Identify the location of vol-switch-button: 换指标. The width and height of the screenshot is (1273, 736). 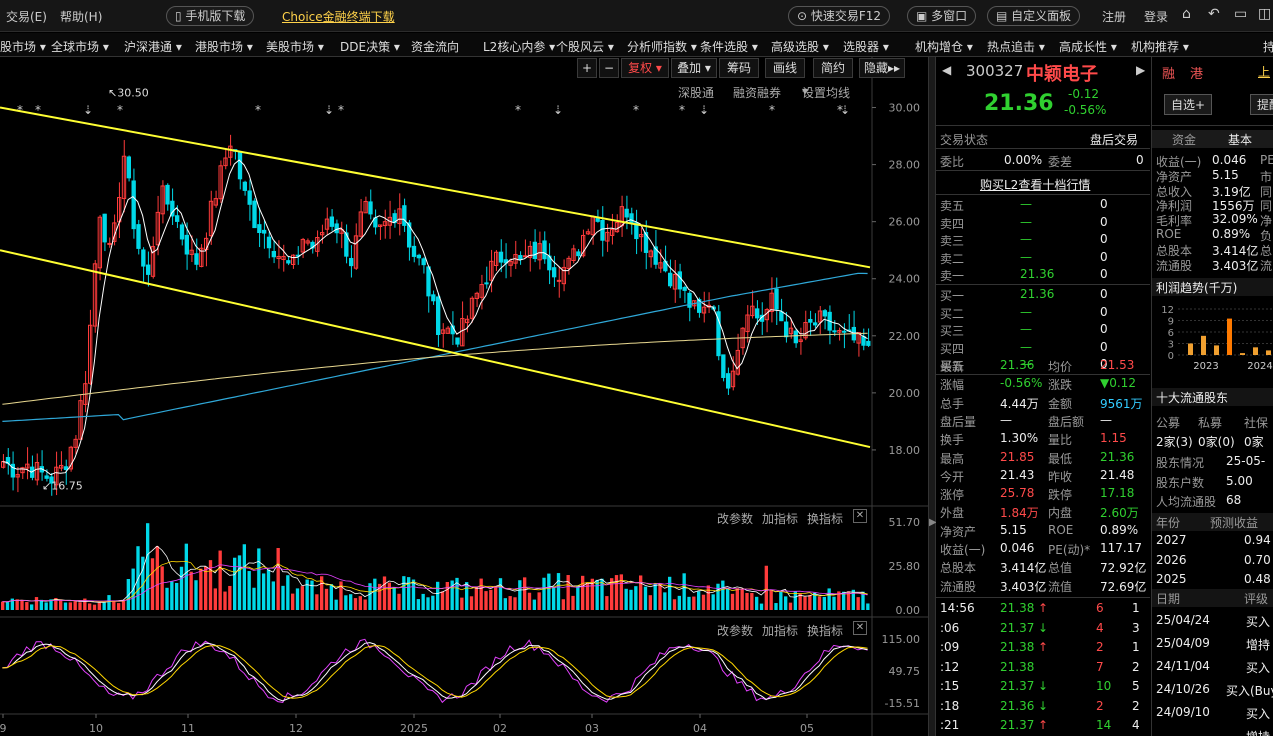
(825, 519).